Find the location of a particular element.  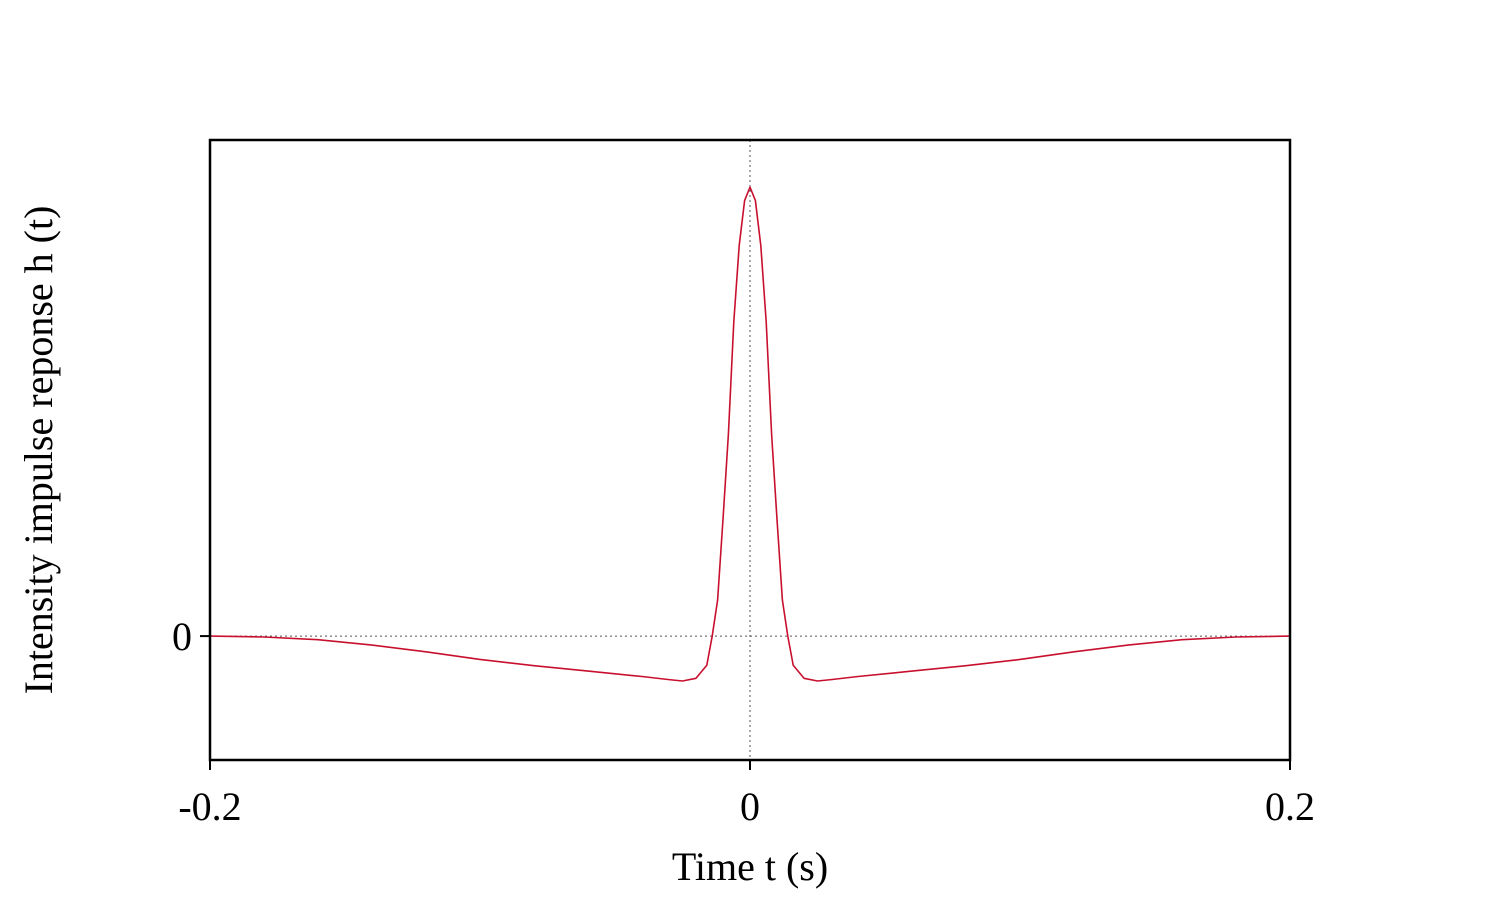

y-axis-label: Intensity impulse reponse h (t) is located at coordinates (38, 450).